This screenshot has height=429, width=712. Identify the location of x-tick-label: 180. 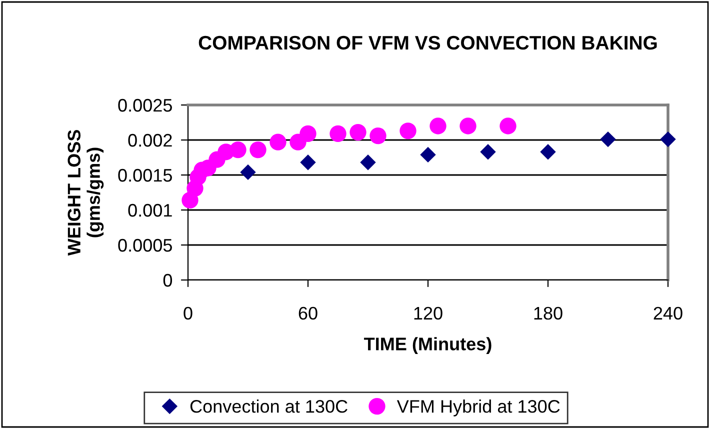
(548, 313).